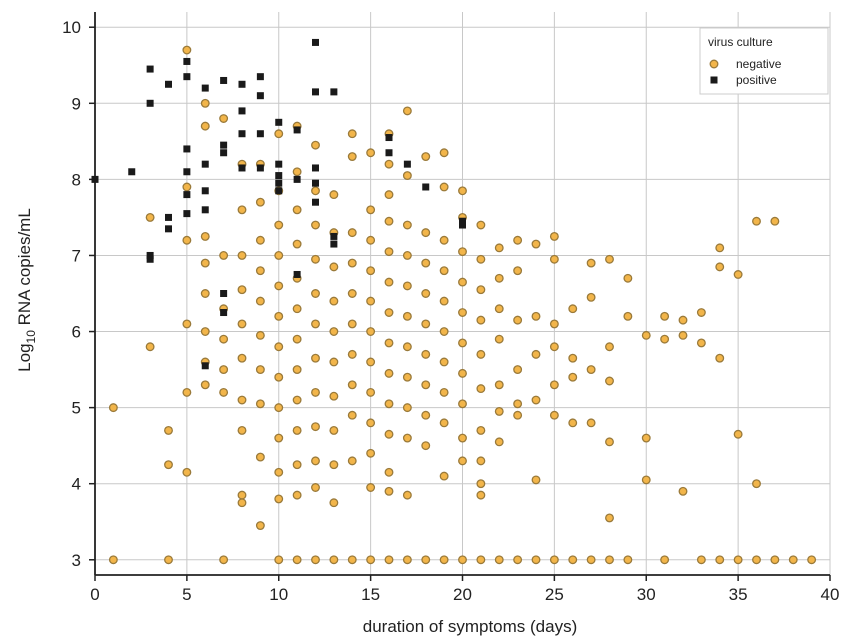 Image resolution: width=845 pixels, height=641 pixels. I want to click on y-tick-label: 5, so click(76, 408).